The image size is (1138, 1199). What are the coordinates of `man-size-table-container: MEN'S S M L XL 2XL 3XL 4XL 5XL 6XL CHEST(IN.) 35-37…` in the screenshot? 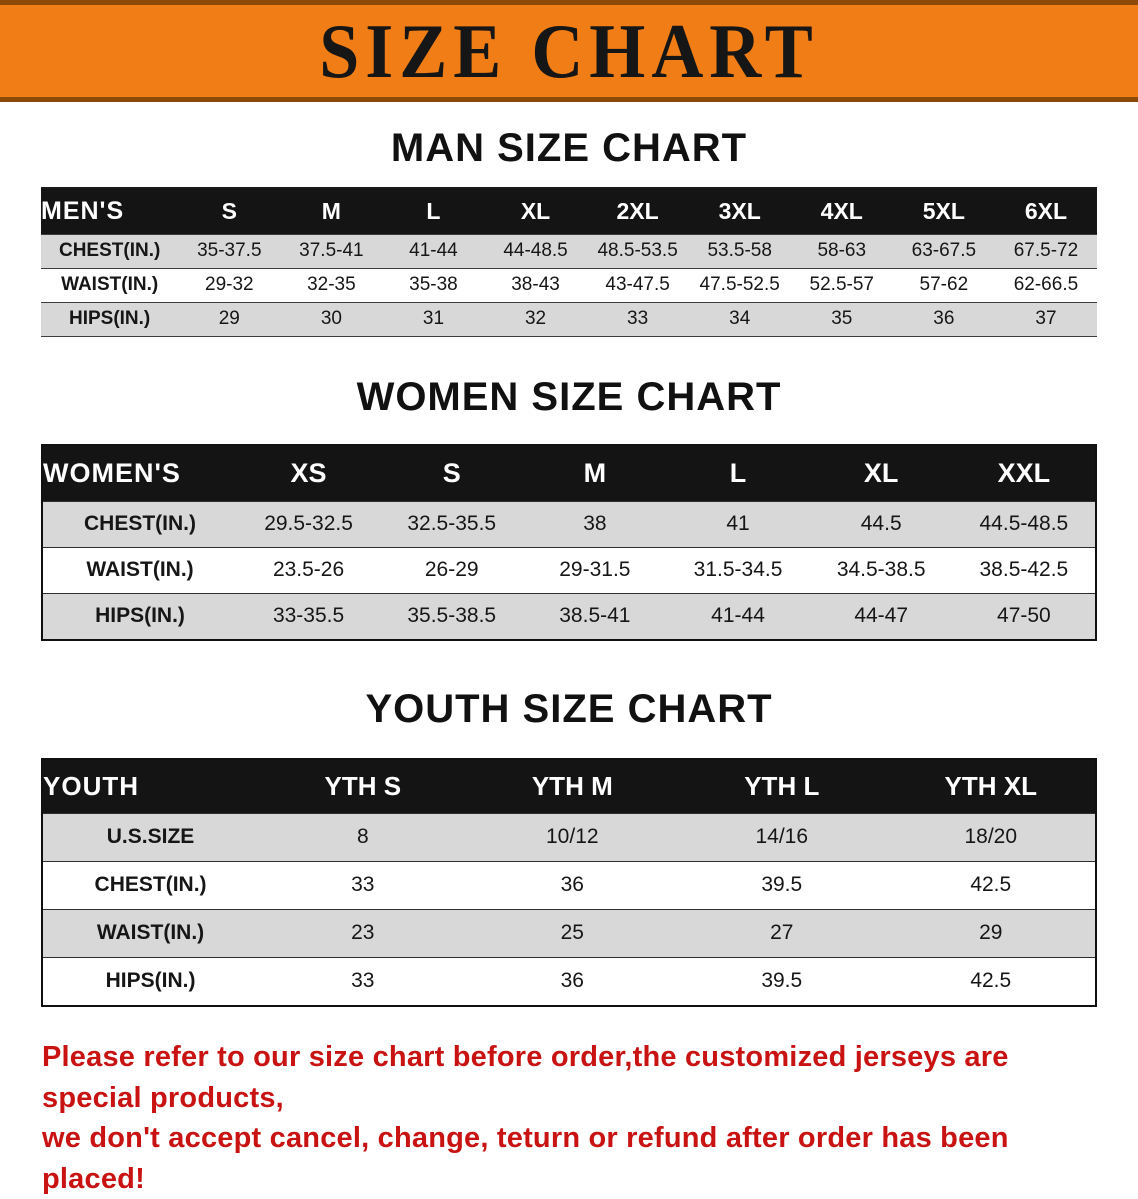 It's located at (569, 262).